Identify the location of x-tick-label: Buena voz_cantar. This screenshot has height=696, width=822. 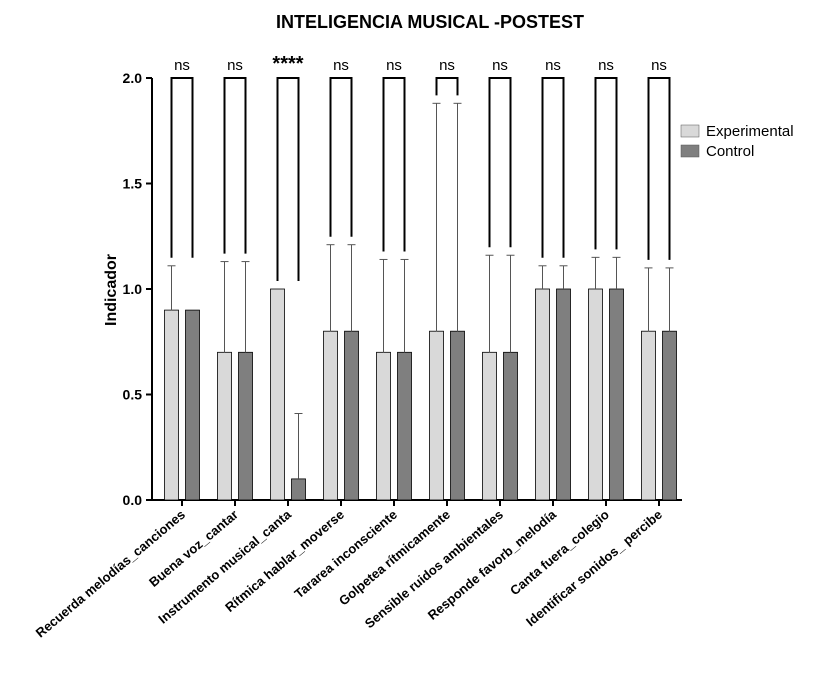
(193, 548).